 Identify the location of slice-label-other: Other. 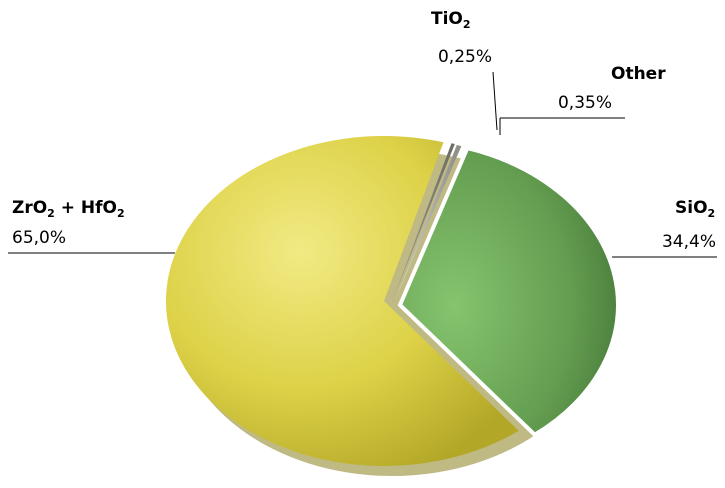
(638, 74).